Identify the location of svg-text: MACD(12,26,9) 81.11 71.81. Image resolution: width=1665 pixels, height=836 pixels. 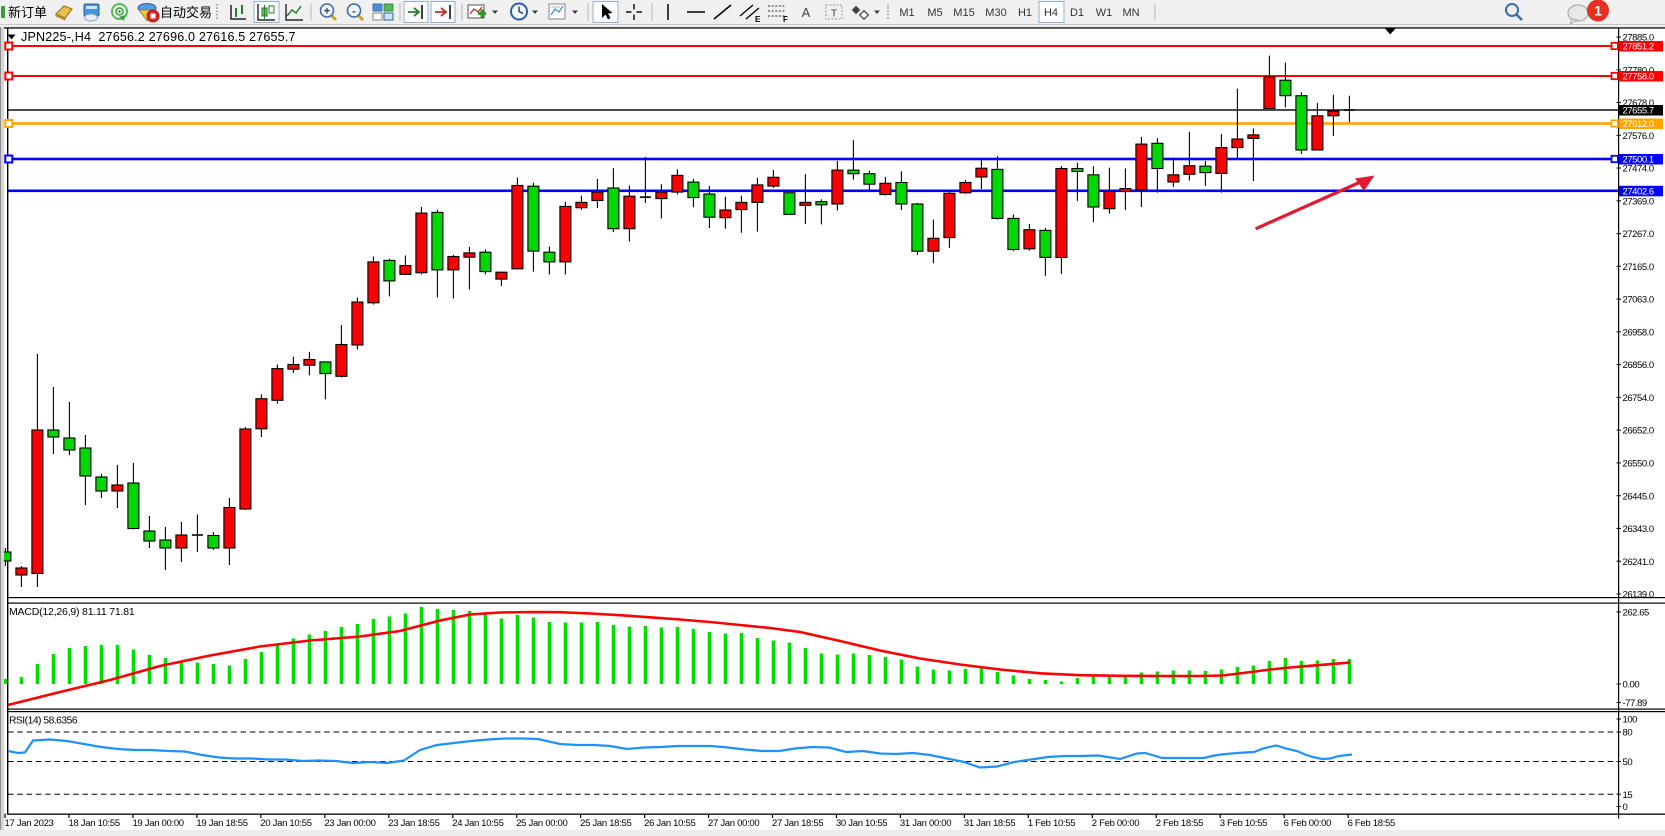
(72, 612).